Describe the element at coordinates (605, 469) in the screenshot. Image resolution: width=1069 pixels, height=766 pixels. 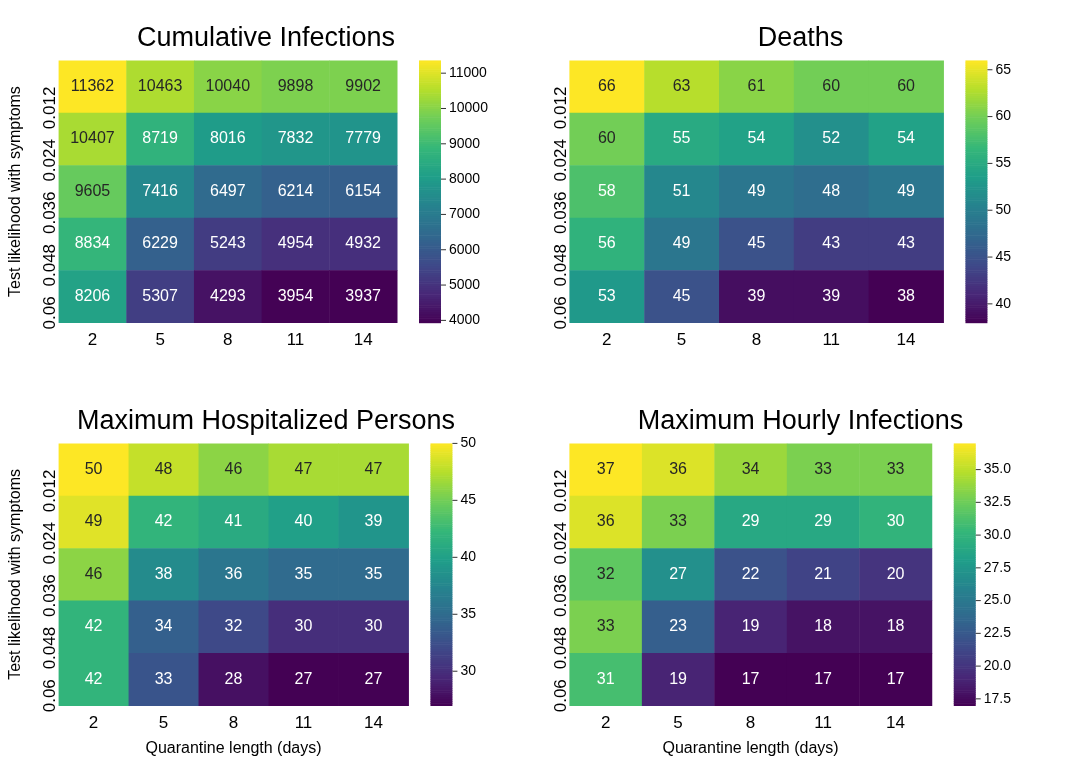
I see `data-label: 37` at that location.